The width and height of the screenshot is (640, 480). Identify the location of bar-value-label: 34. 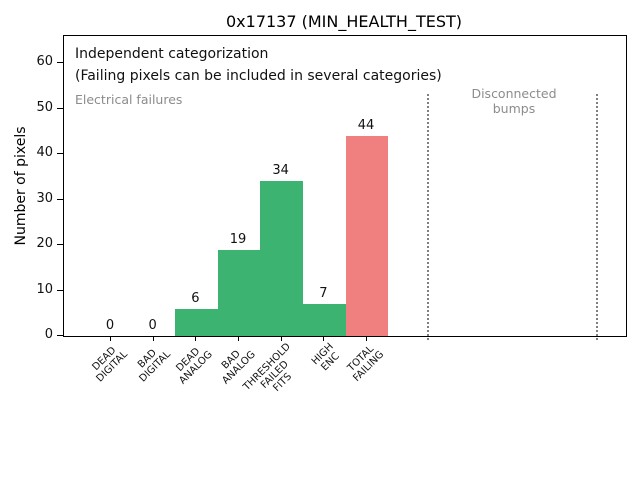
(280, 171).